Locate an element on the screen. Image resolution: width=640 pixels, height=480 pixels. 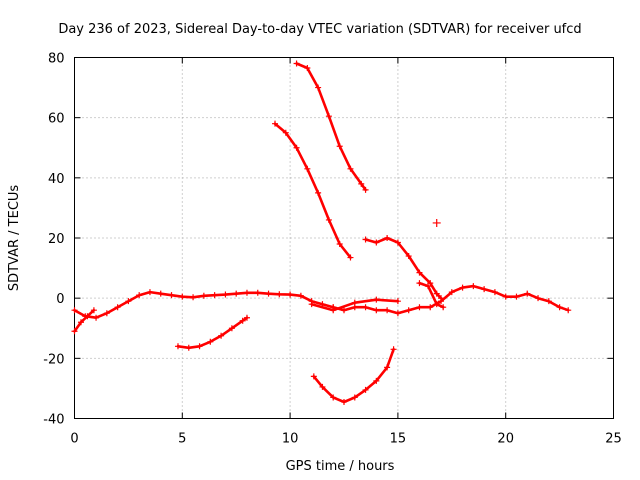
x-tick-labels: 0 5 10 15 20 25 is located at coordinates (345, 439).